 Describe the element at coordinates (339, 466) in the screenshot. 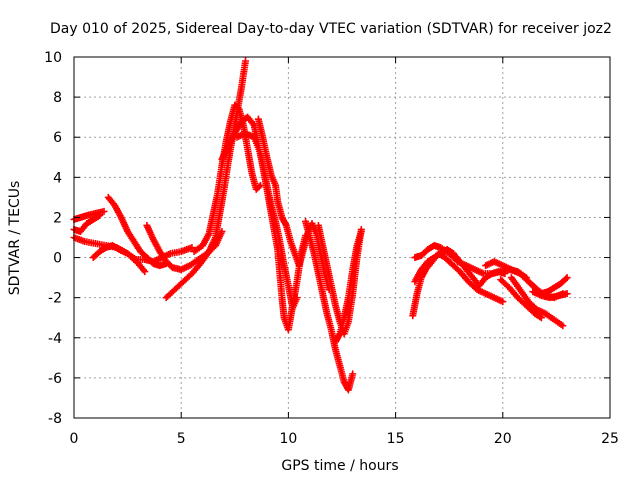

I see `x-axis-label: GPS time / hours` at that location.